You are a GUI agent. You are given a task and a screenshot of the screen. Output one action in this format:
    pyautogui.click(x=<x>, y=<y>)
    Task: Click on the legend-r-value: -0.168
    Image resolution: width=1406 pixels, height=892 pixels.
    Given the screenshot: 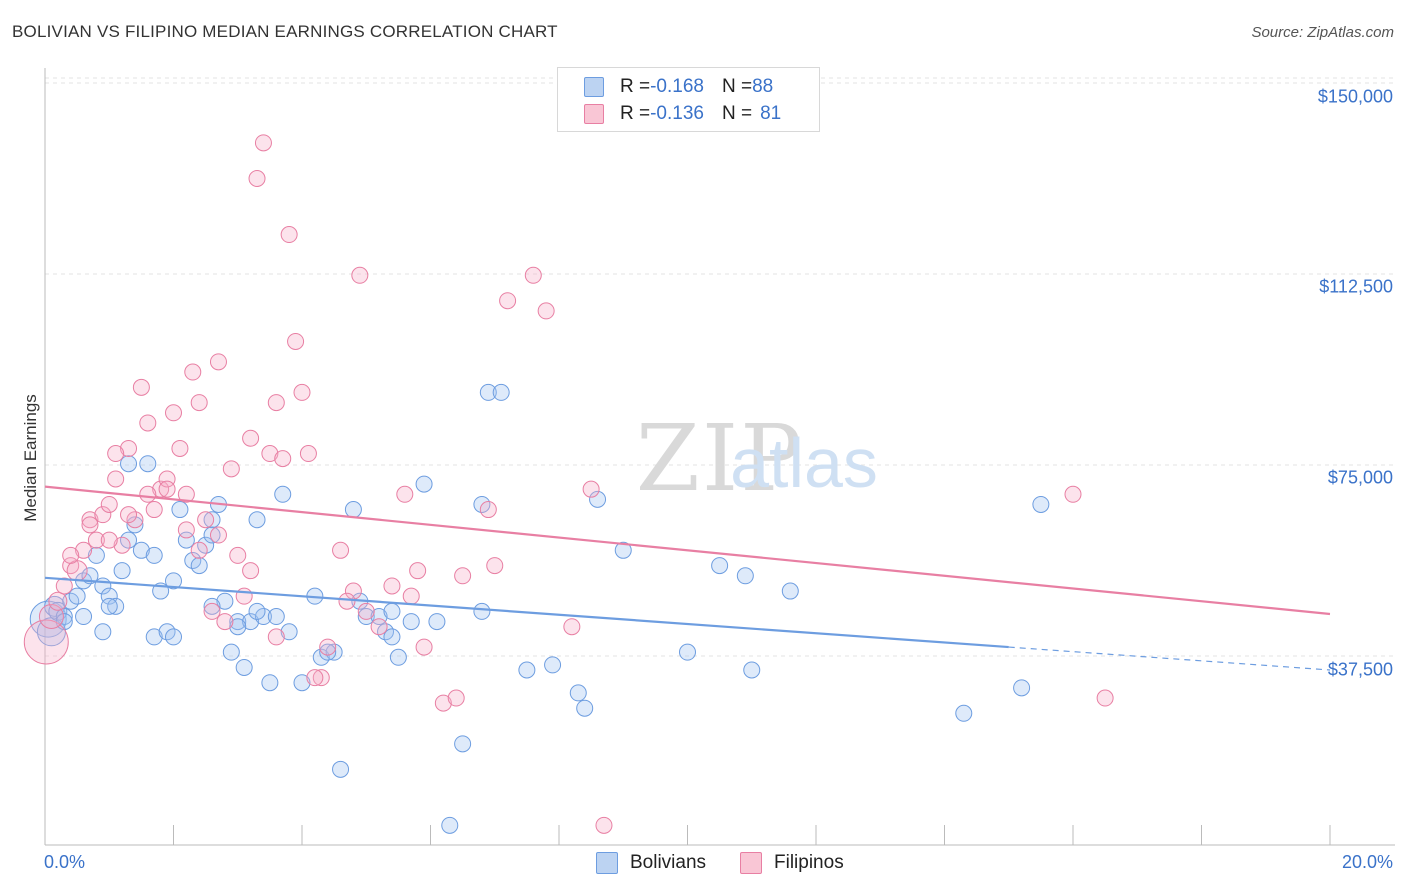 What is the action you would take?
    pyautogui.click(x=677, y=86)
    